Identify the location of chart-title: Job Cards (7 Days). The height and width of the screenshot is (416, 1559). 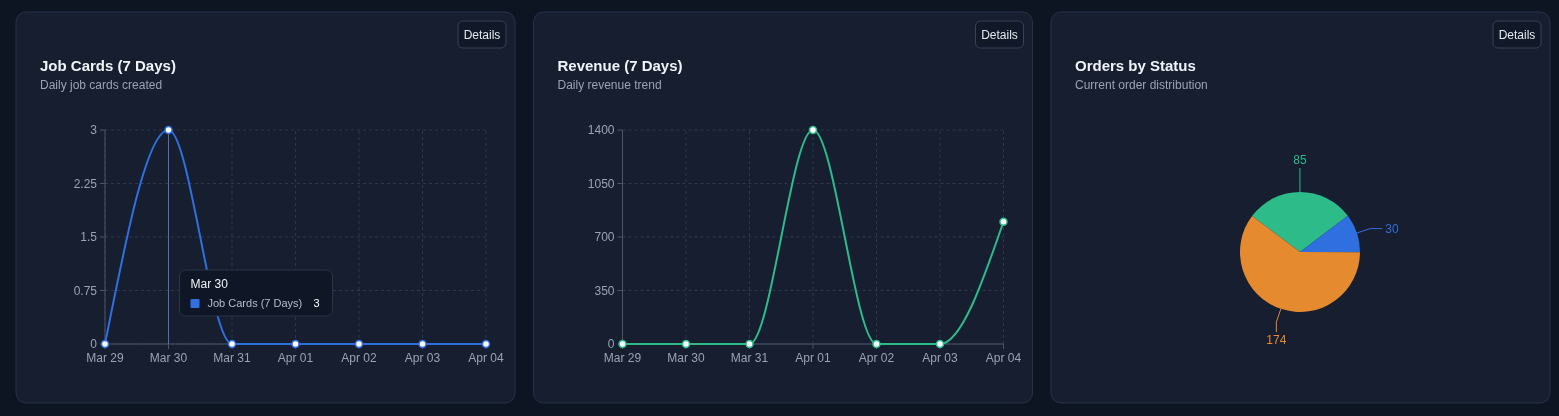
(108, 65).